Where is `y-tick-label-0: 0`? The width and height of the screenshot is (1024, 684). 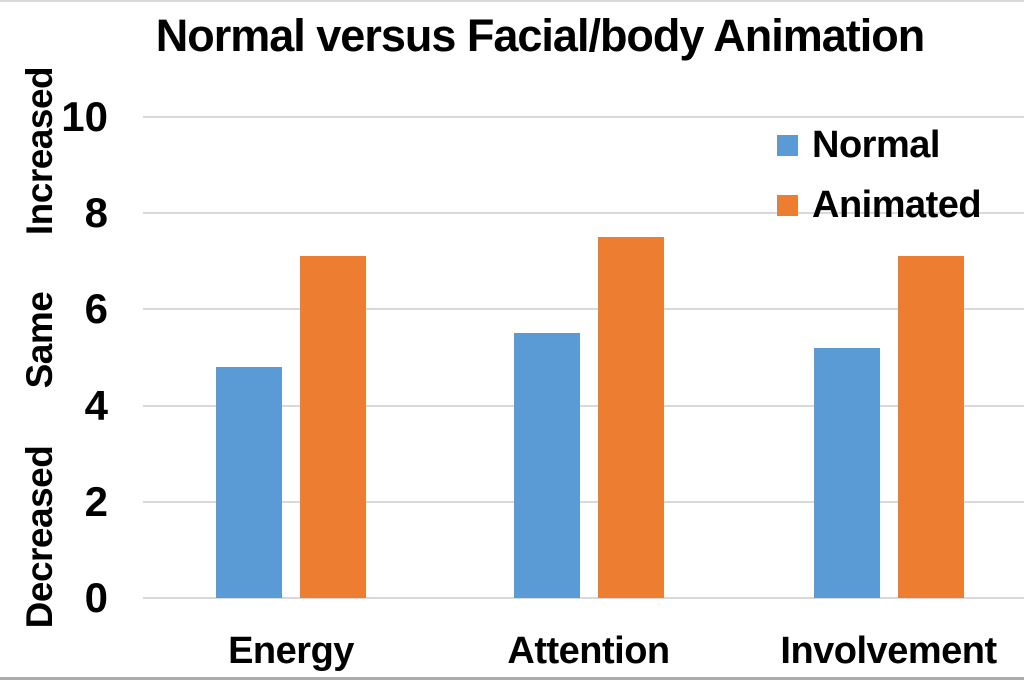
y-tick-label-0: 0 is located at coordinates (96, 597).